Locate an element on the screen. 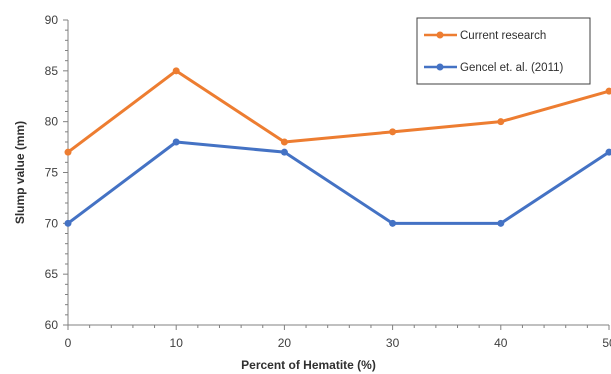 This screenshot has height=374, width=611. y-tick-label: 70 is located at coordinates (52, 223).